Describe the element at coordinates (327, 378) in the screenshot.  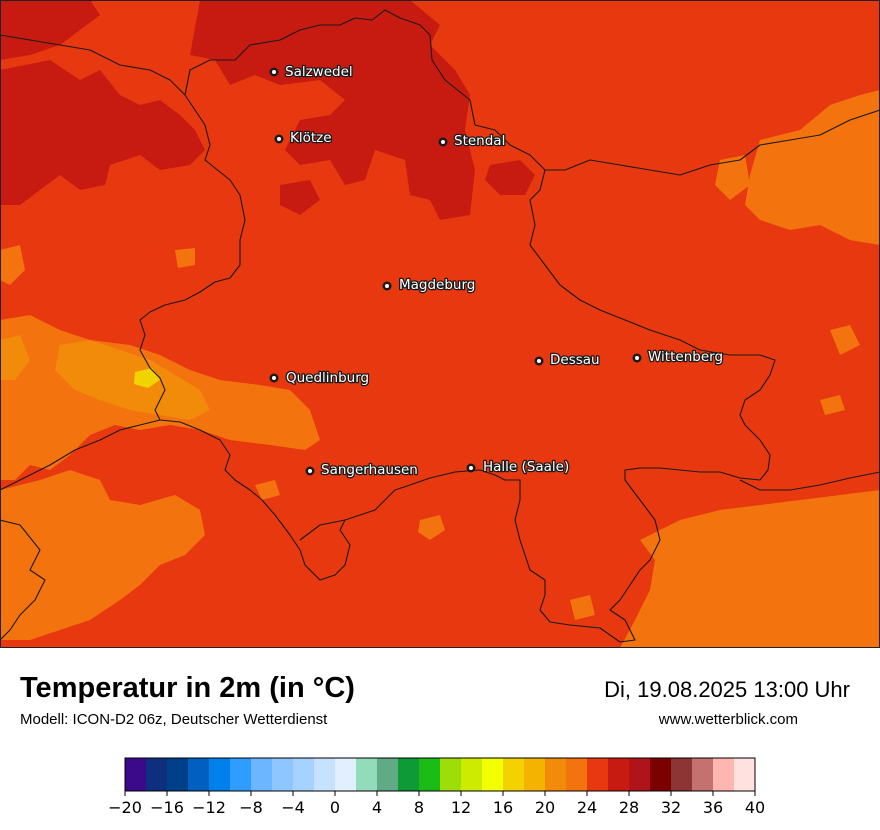
I see `city-label: Quedlinburg` at that location.